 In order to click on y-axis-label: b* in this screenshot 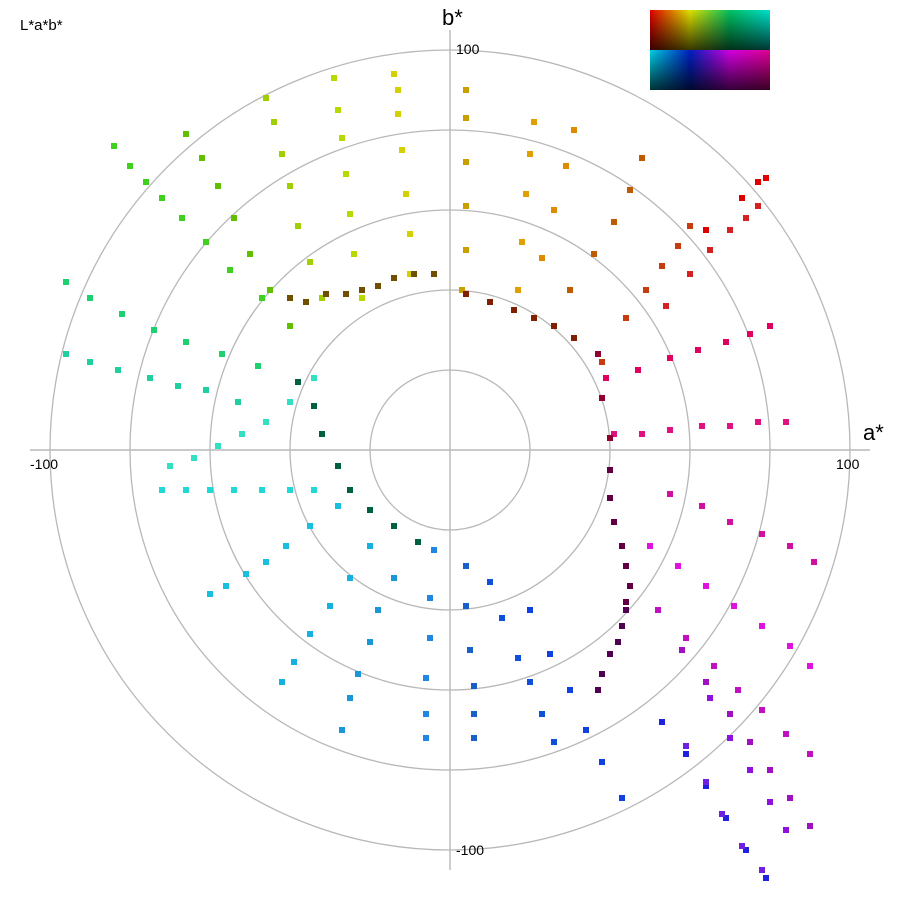, I will do `click(452, 17)`.